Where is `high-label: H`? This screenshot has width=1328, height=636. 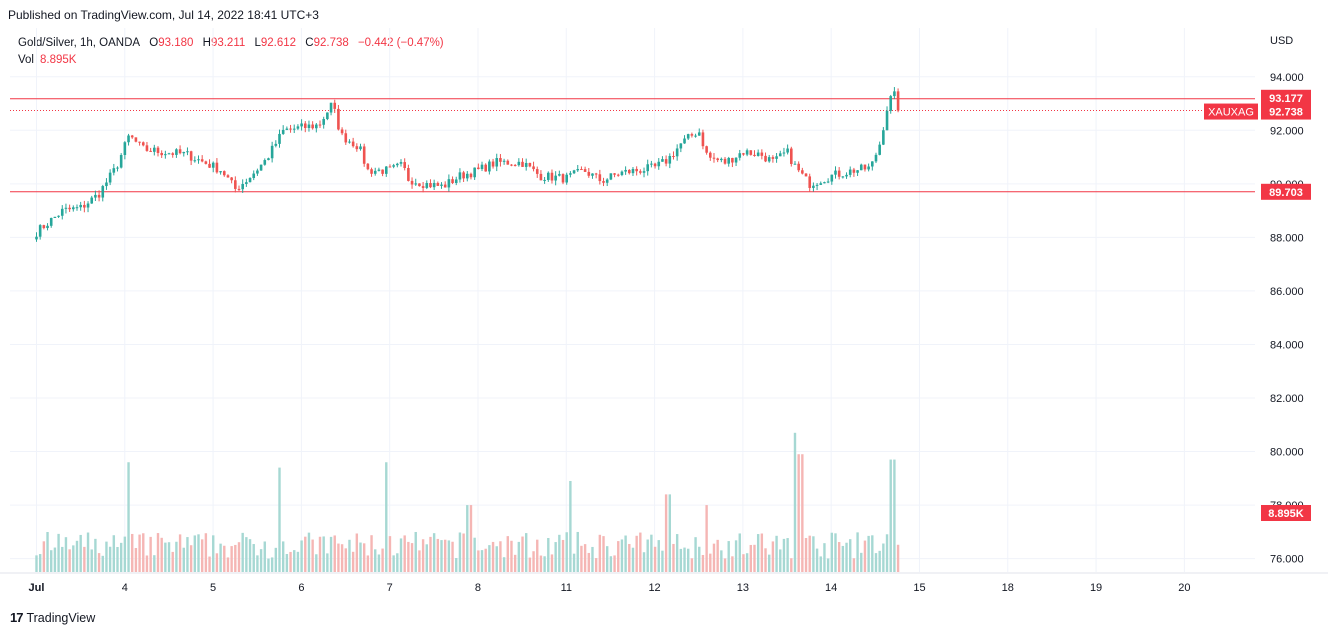 high-label: H is located at coordinates (206, 43).